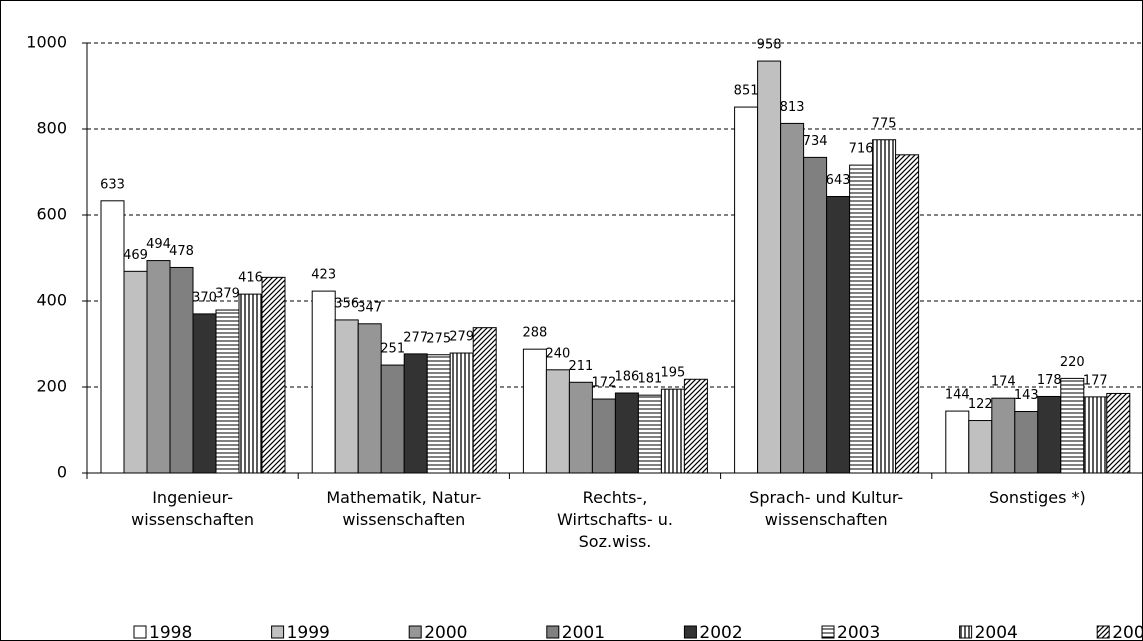 The width and height of the screenshot is (1143, 641). Describe the element at coordinates (858, 632) in the screenshot. I see `legend-label: 2003` at that location.